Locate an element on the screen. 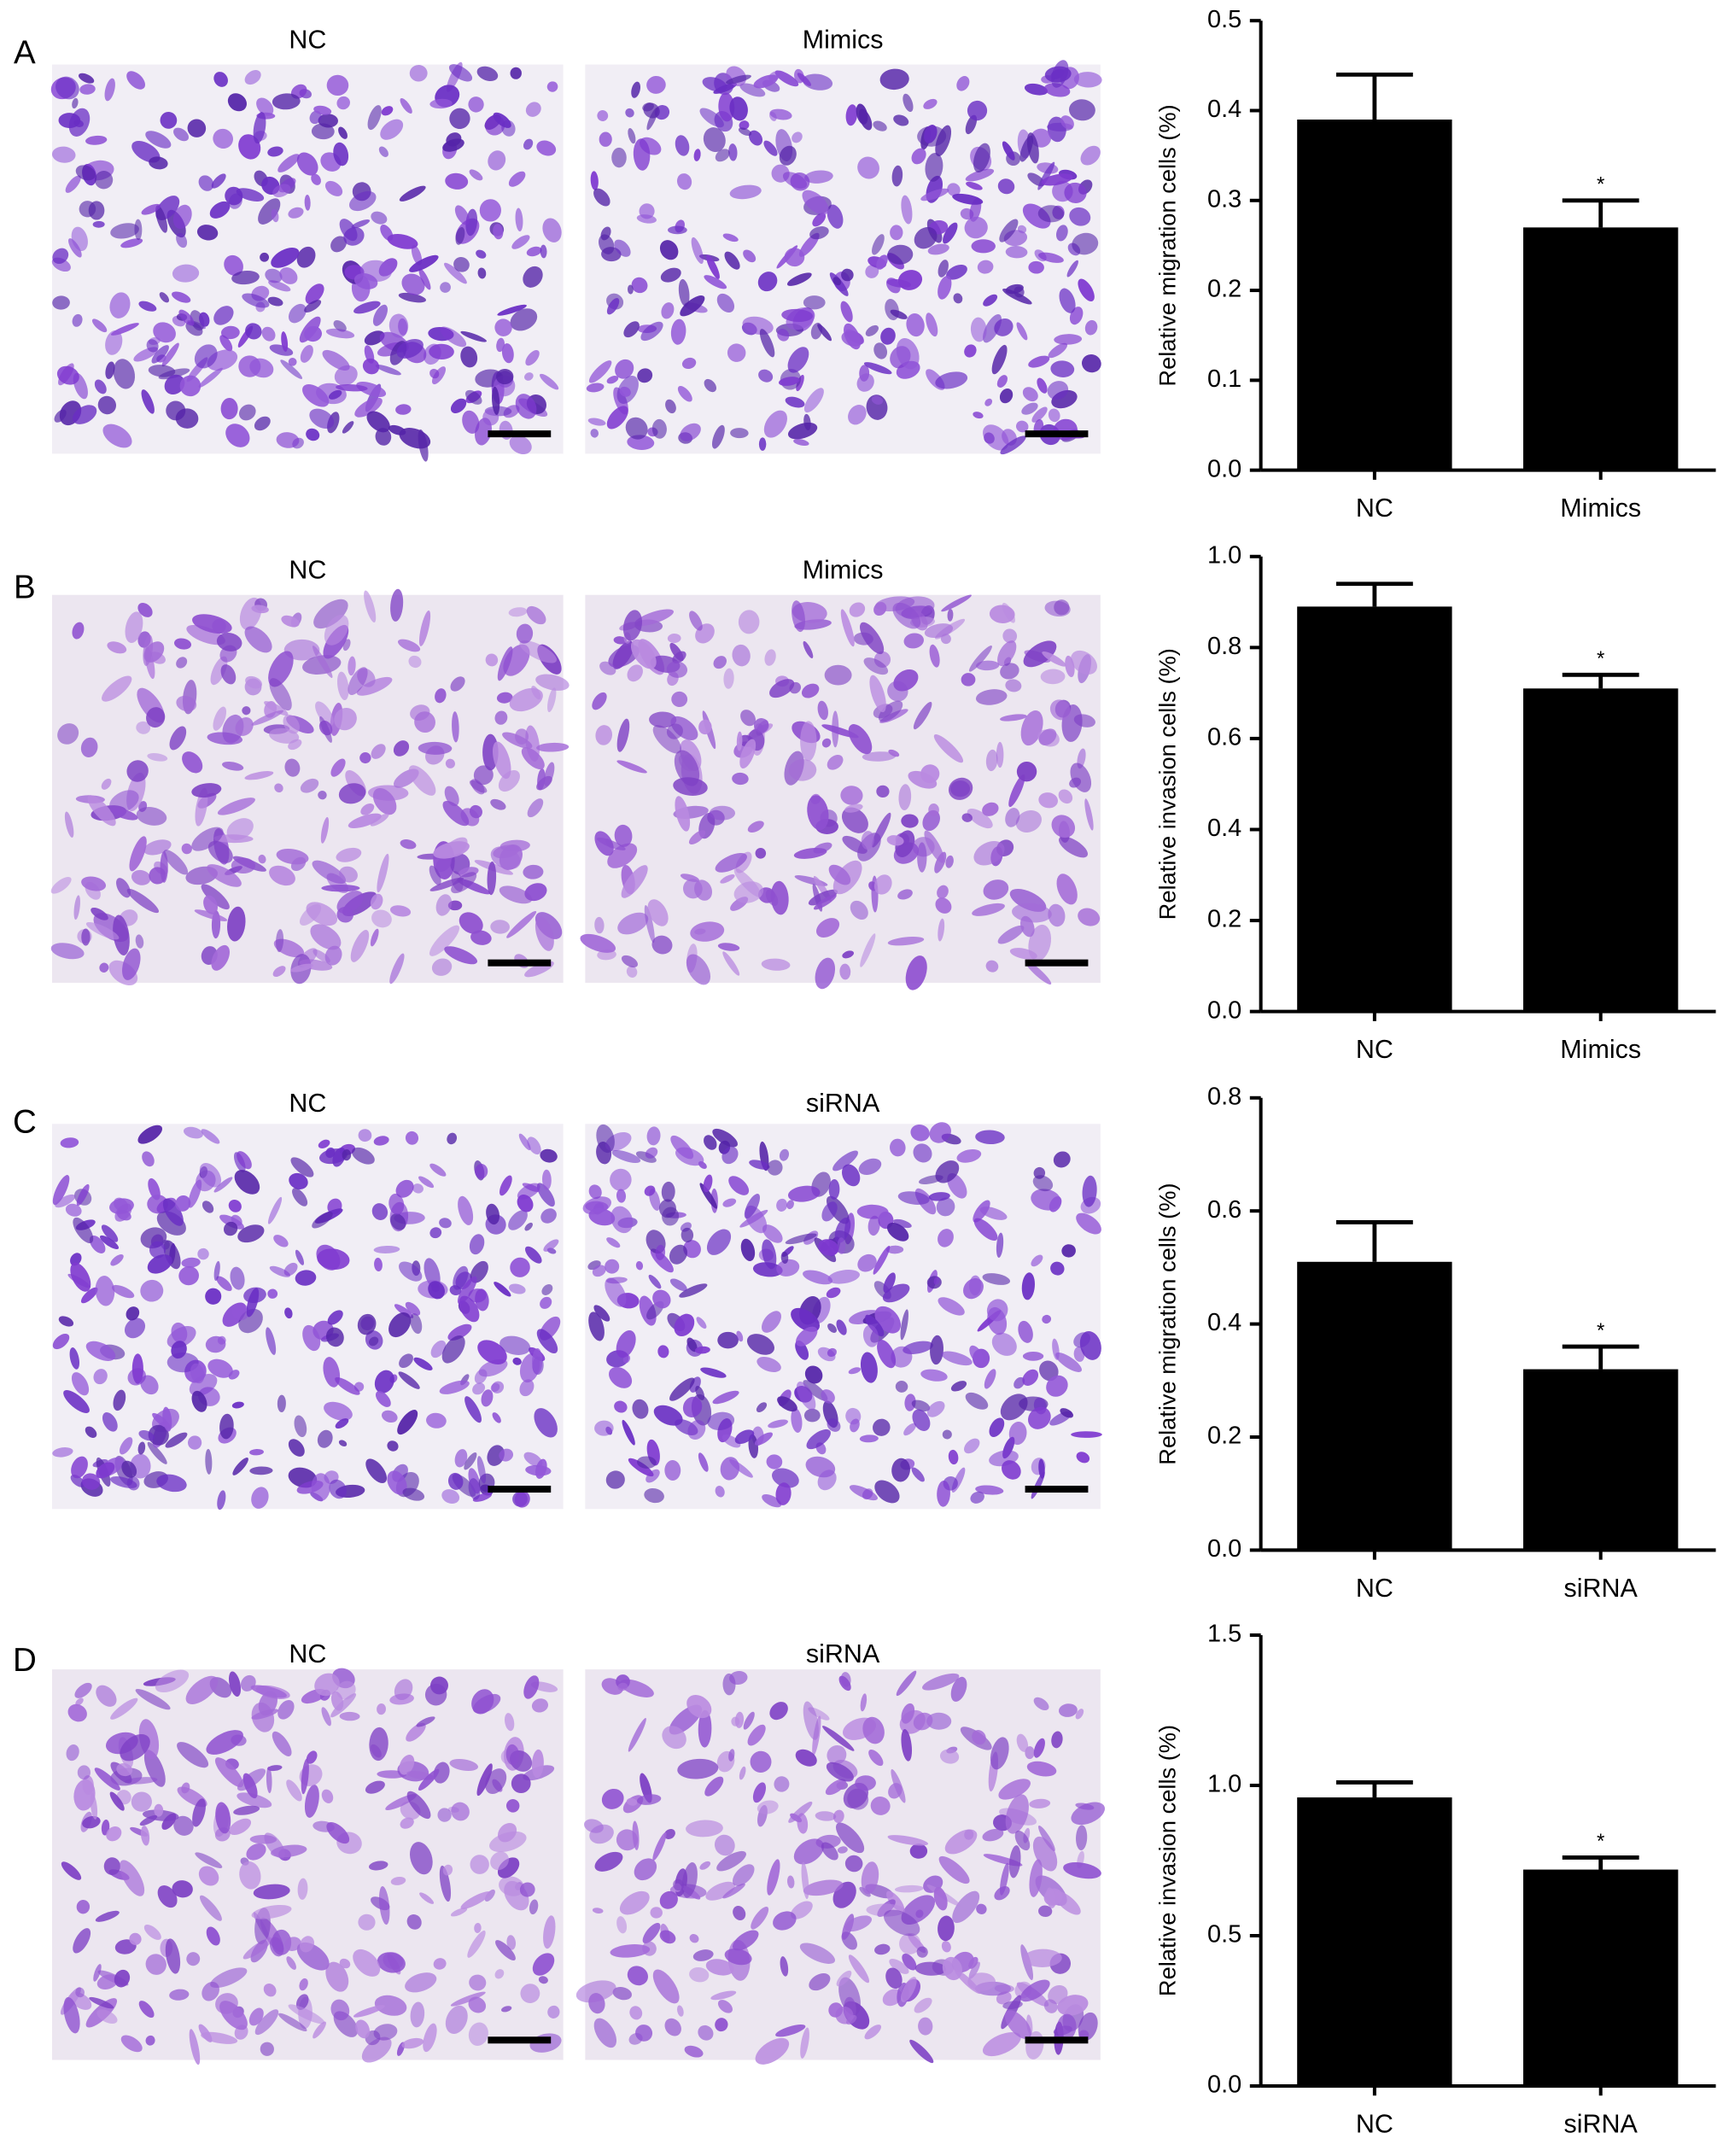  scale-bar is located at coordinates (520, 1489).